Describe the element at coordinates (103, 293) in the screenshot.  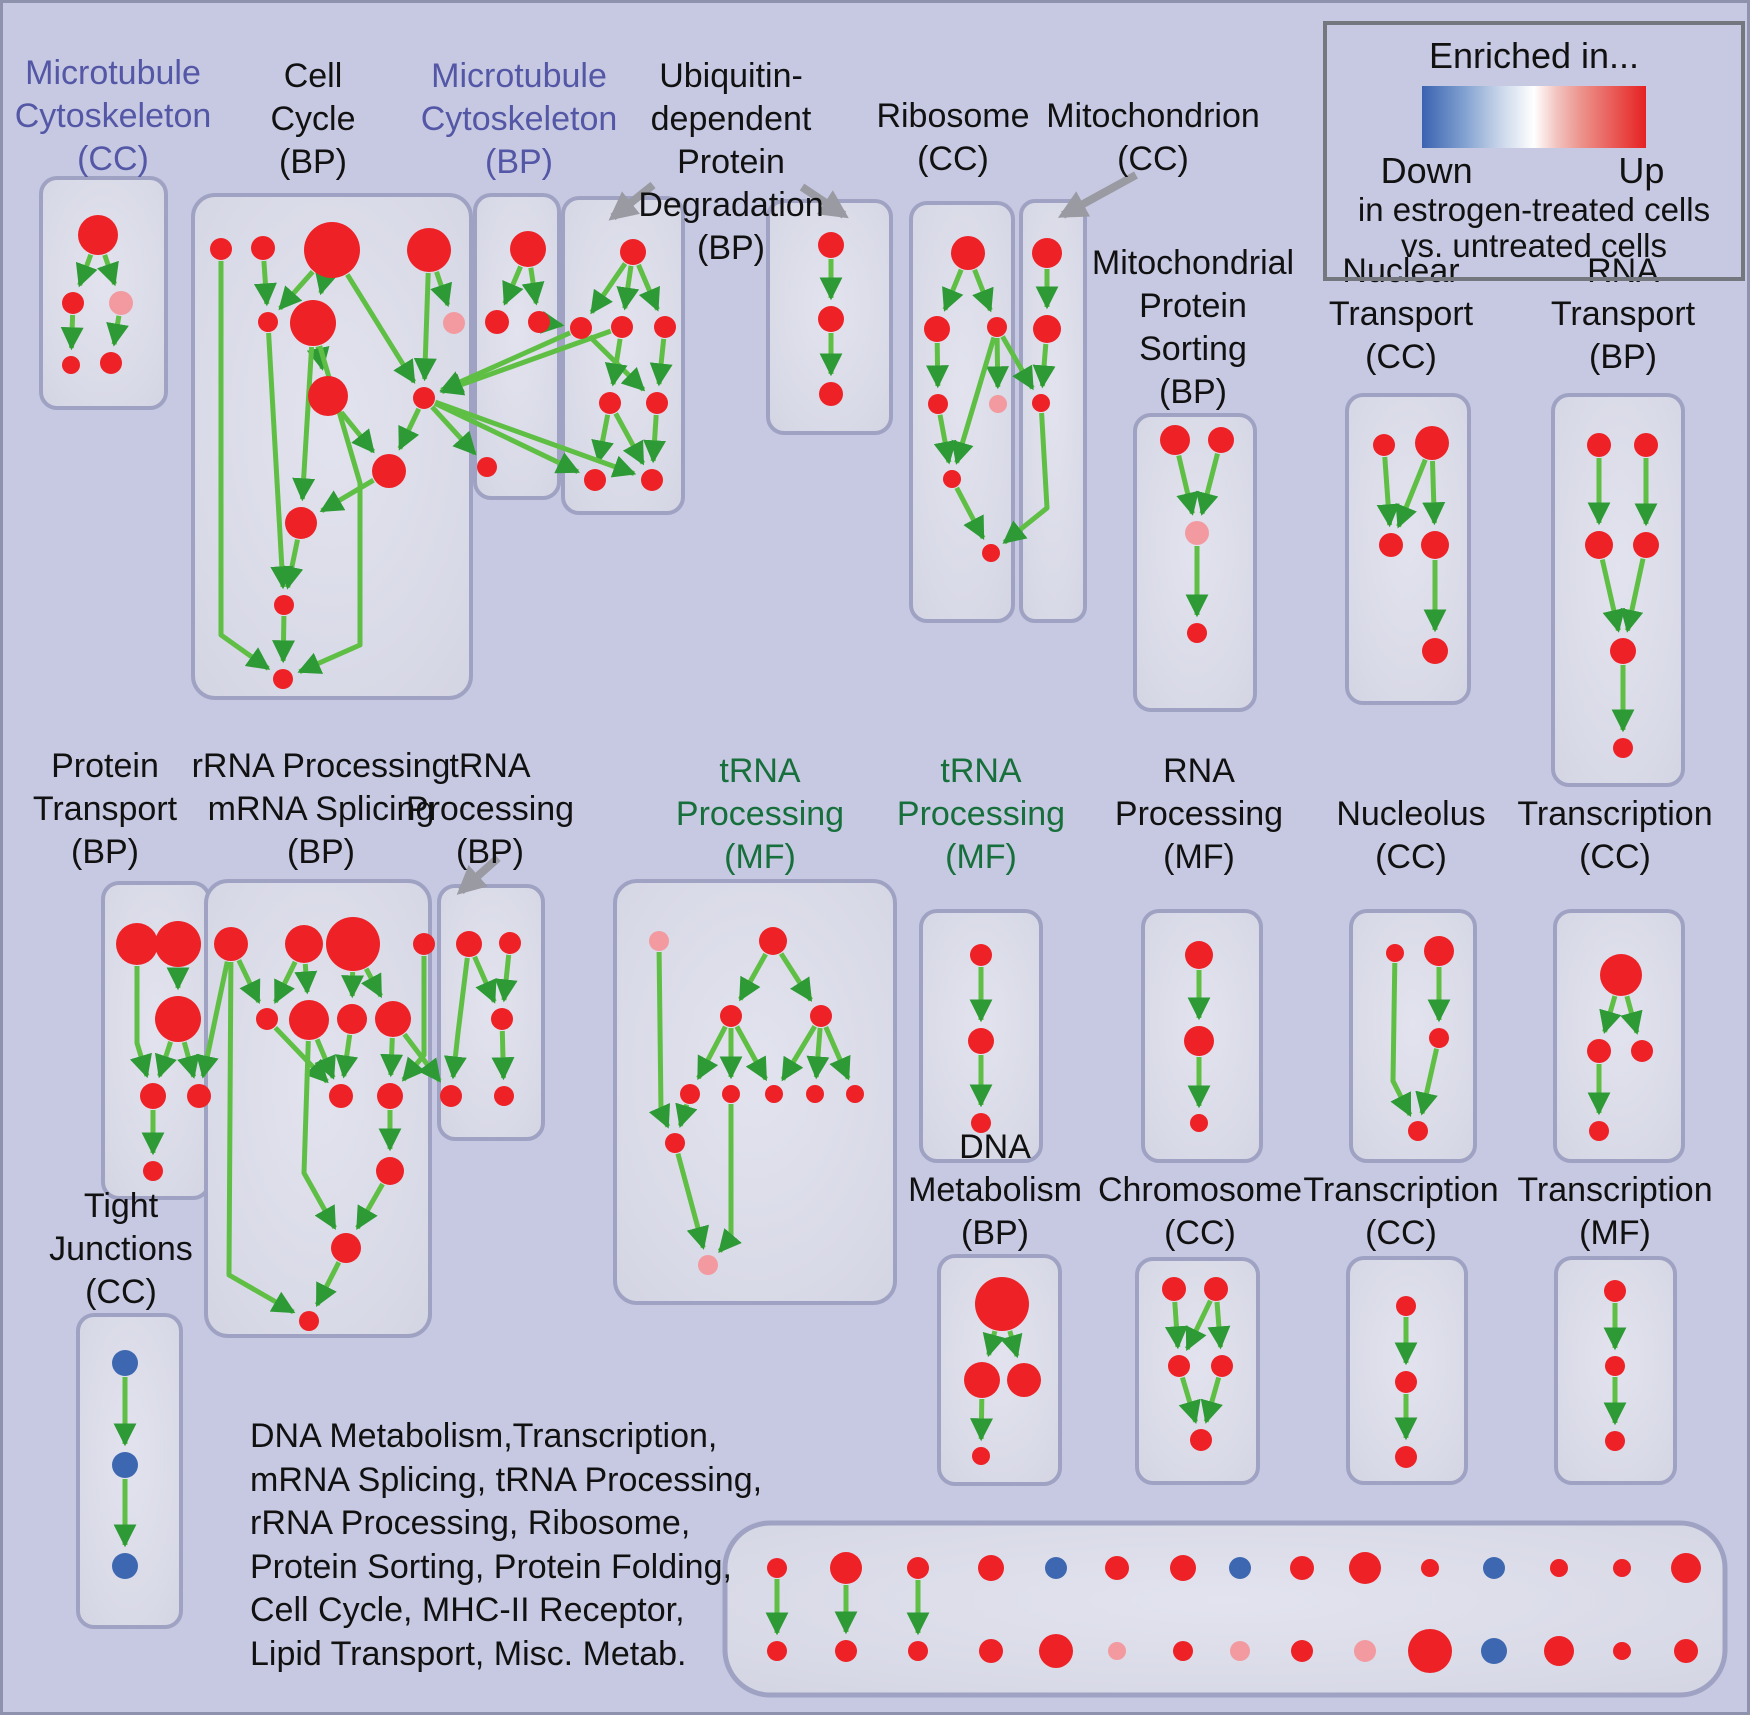
I see `cluster-box-microtubule-cytoskeleton-cc` at that location.